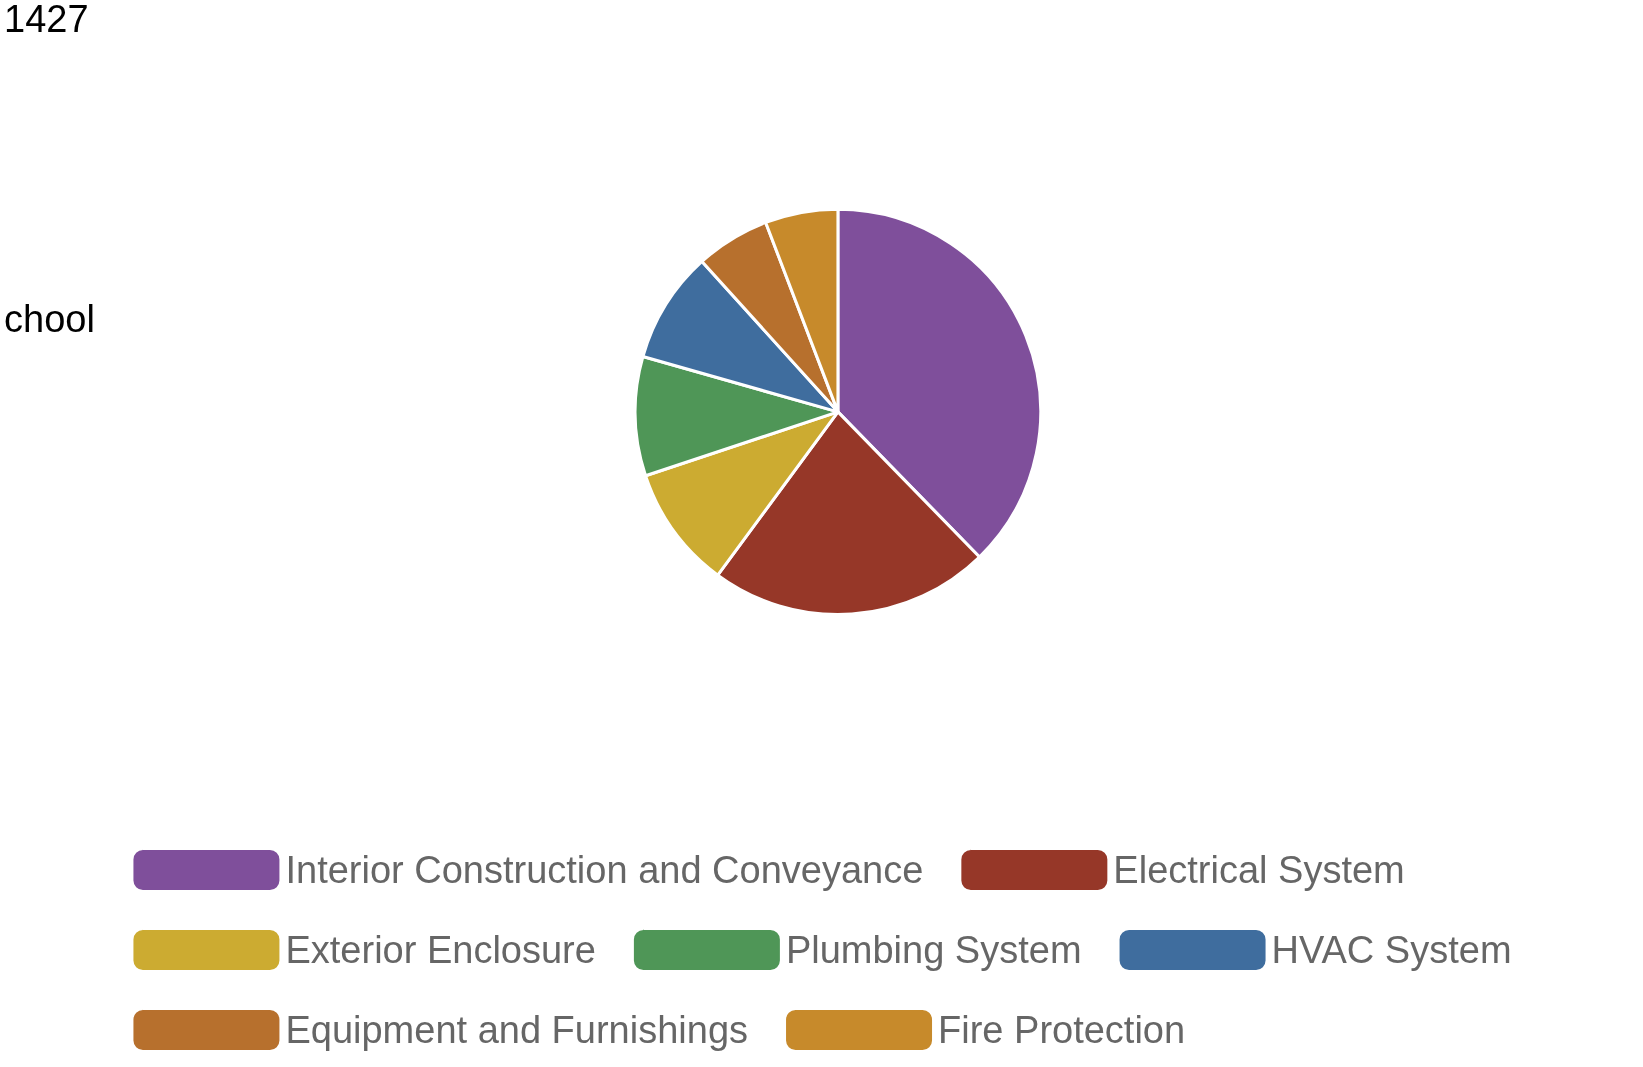 This screenshot has width=1643, height=1067. What do you see at coordinates (604, 870) in the screenshot?
I see `legend-label: Interior Construction and Conveyance` at bounding box center [604, 870].